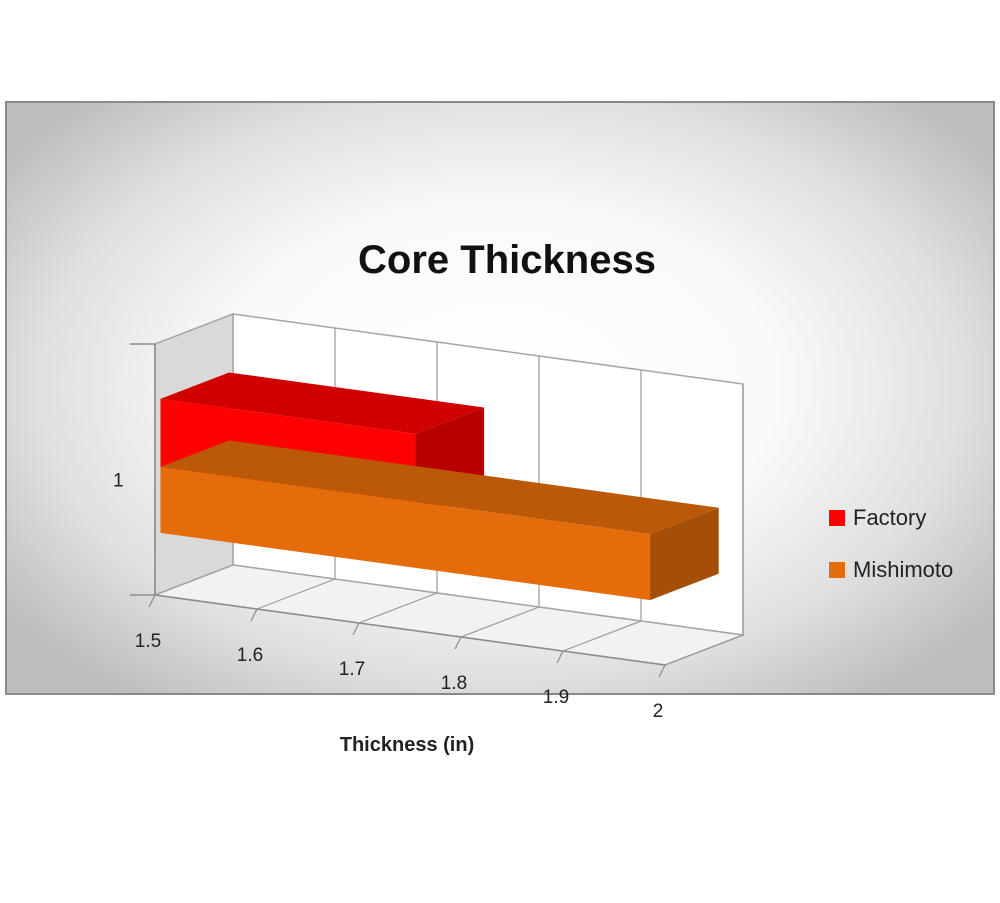  I want to click on bar-end-face, so click(684, 554).